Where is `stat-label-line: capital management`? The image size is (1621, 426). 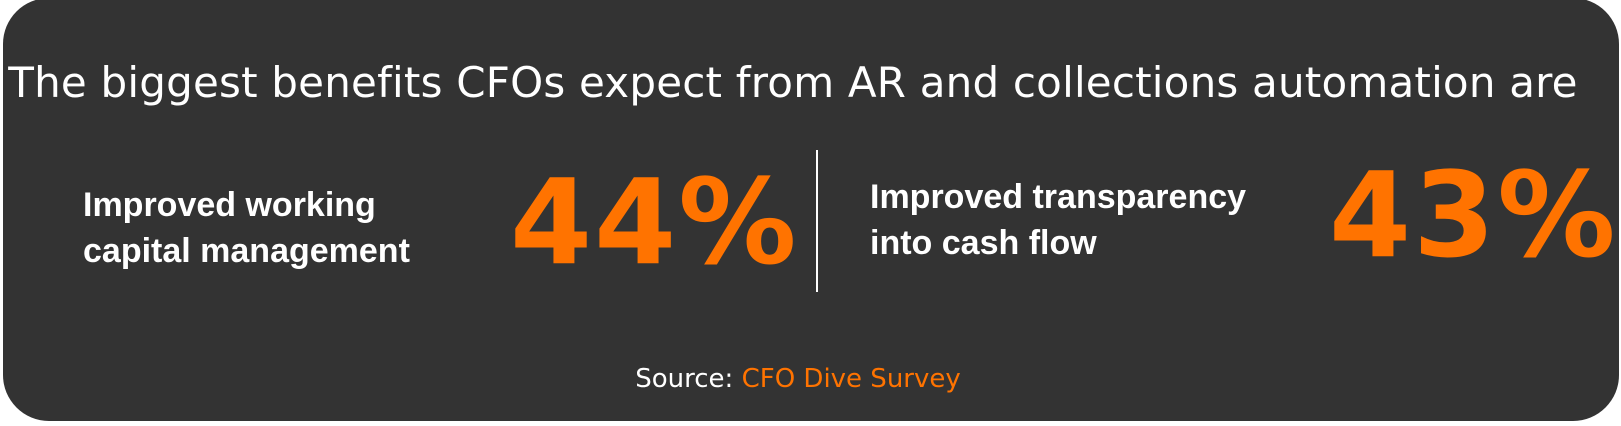 stat-label-line: capital management is located at coordinates (246, 251).